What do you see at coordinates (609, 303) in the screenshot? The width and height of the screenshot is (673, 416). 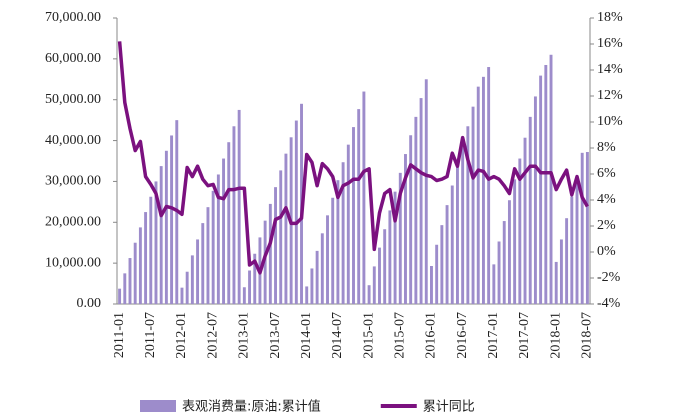 I see `y2-tick-label: -4%` at bounding box center [609, 303].